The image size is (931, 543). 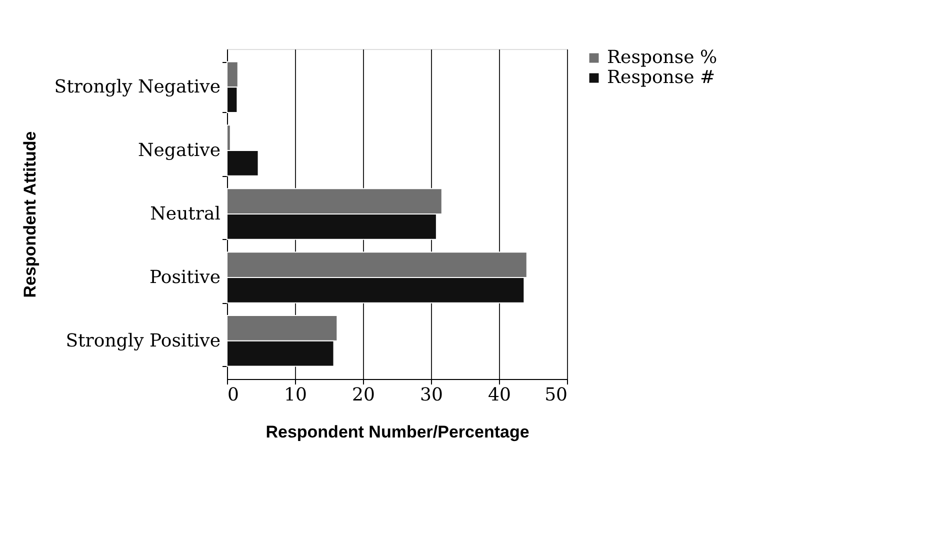 I want to click on x-tick-label: 10, so click(x=295, y=395).